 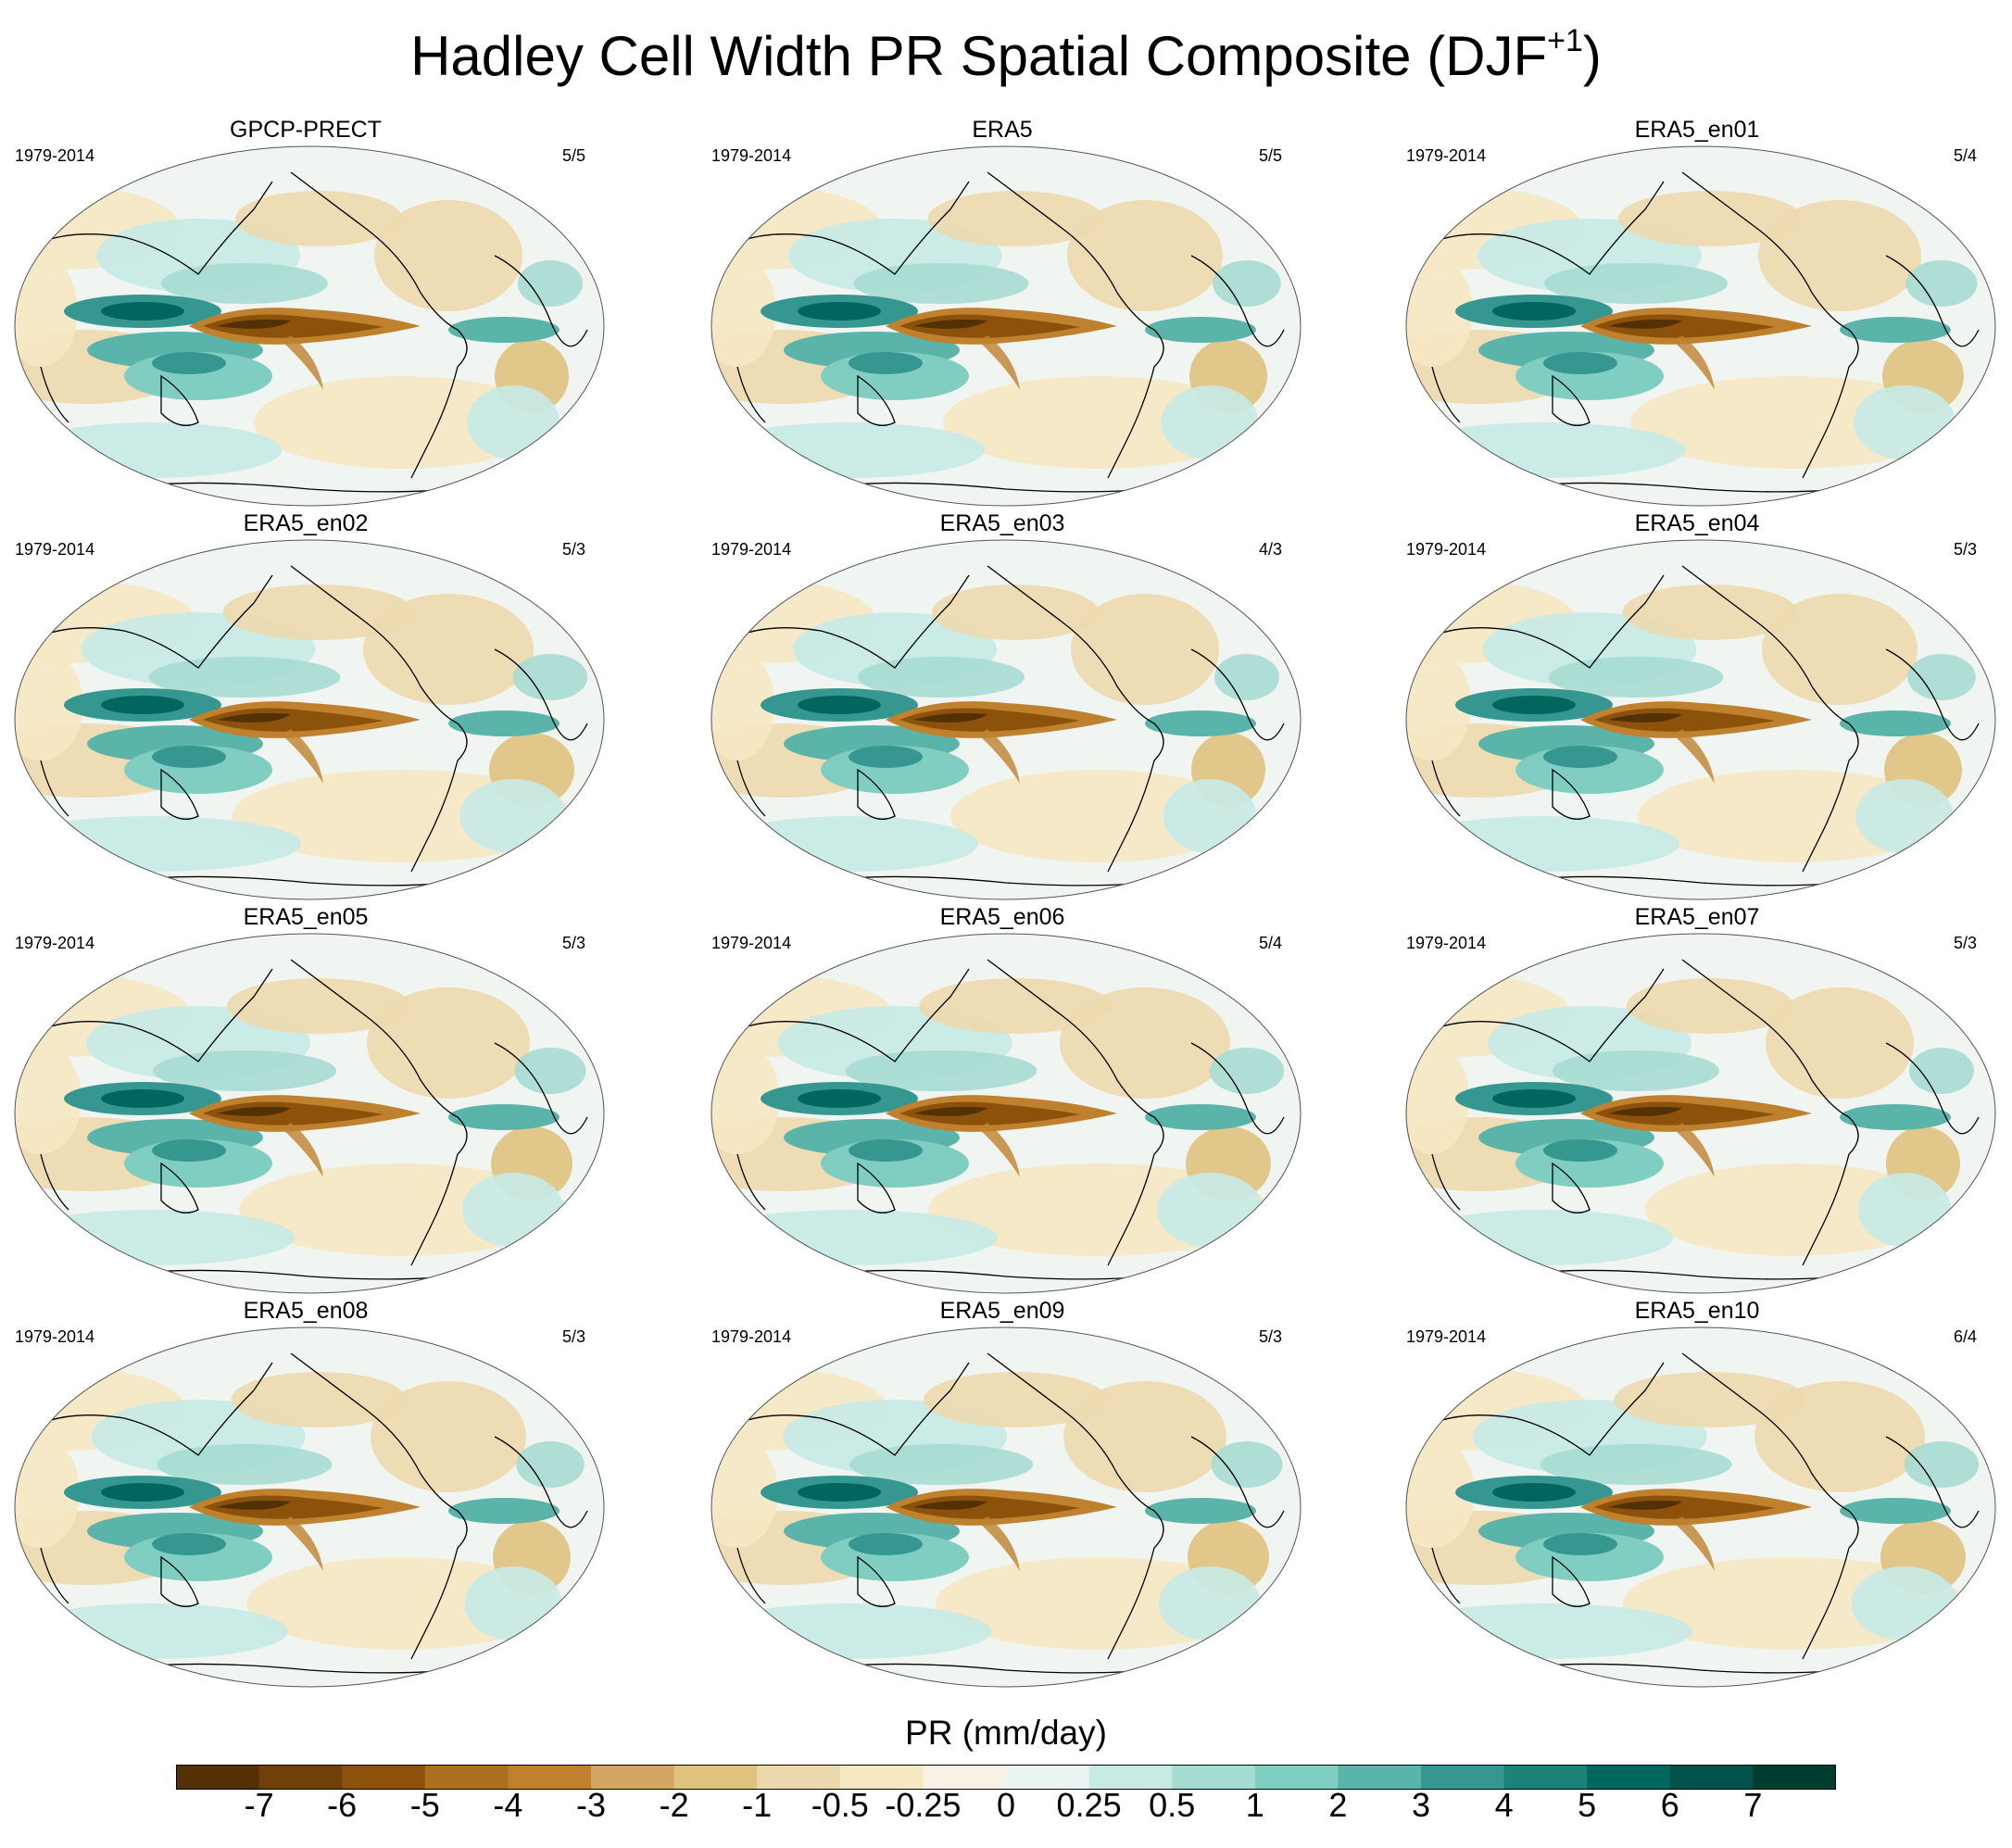 What do you see at coordinates (259, 1805) in the screenshot?
I see `colorbar-tick-label: -7` at bounding box center [259, 1805].